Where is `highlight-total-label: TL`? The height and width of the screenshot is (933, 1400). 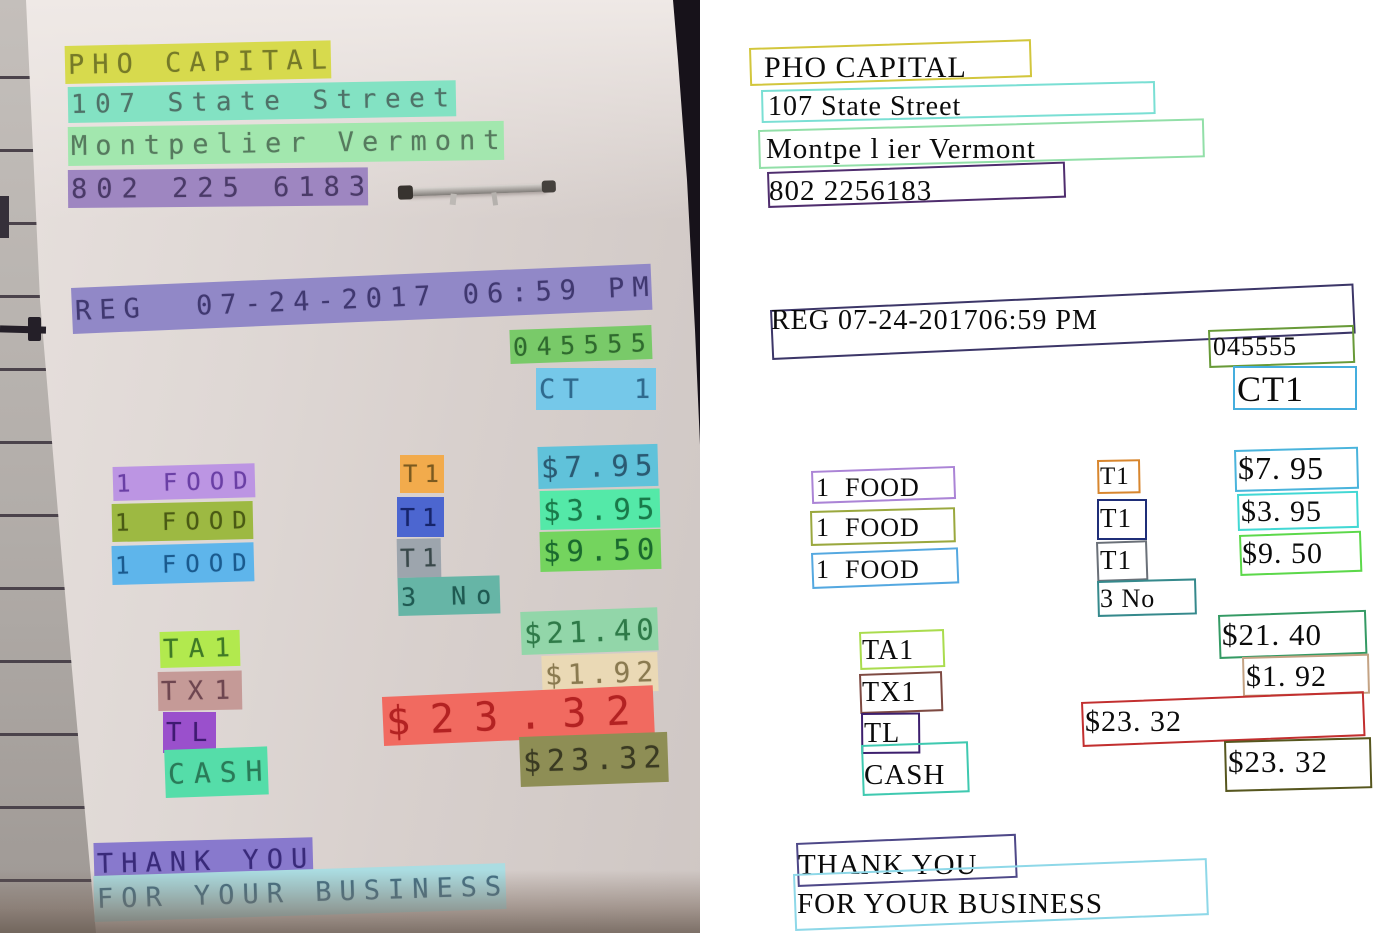
highlight-total-label: TL is located at coordinates (189, 732).